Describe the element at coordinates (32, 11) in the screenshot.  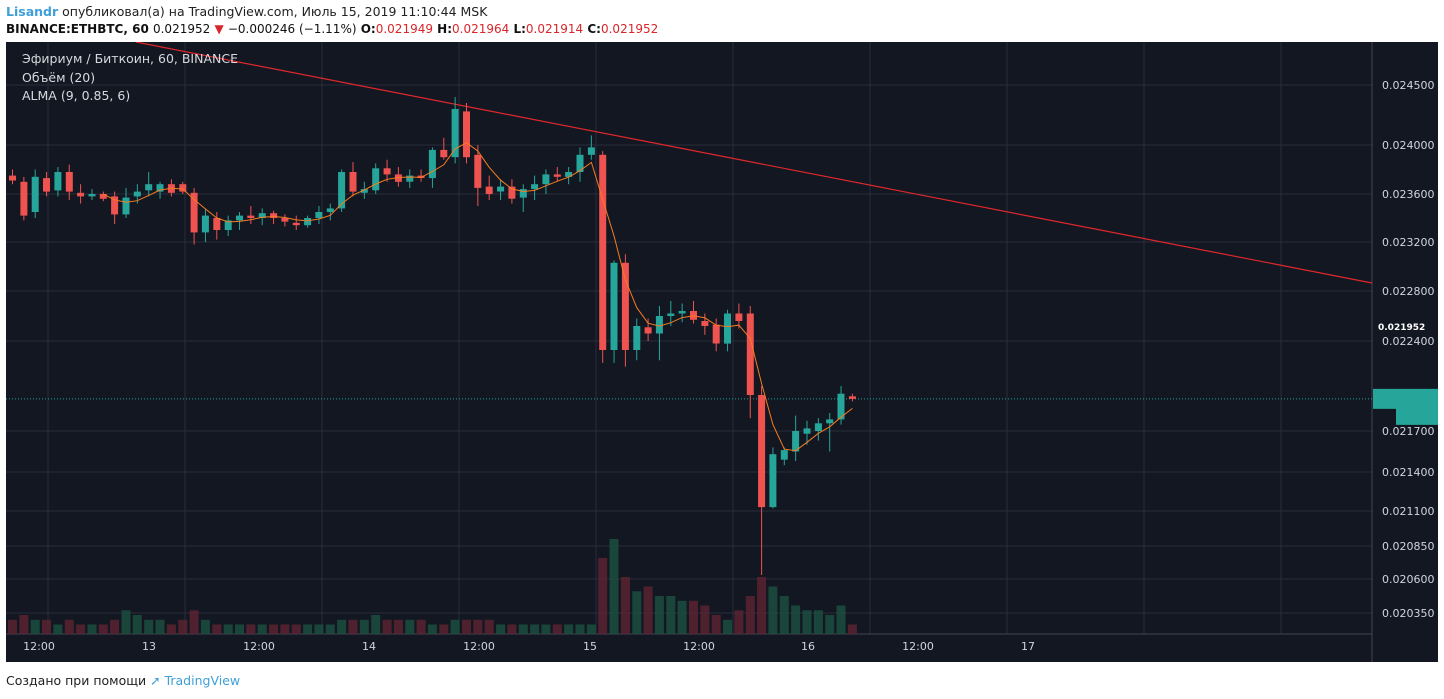
I see `author-link: Lisandr` at that location.